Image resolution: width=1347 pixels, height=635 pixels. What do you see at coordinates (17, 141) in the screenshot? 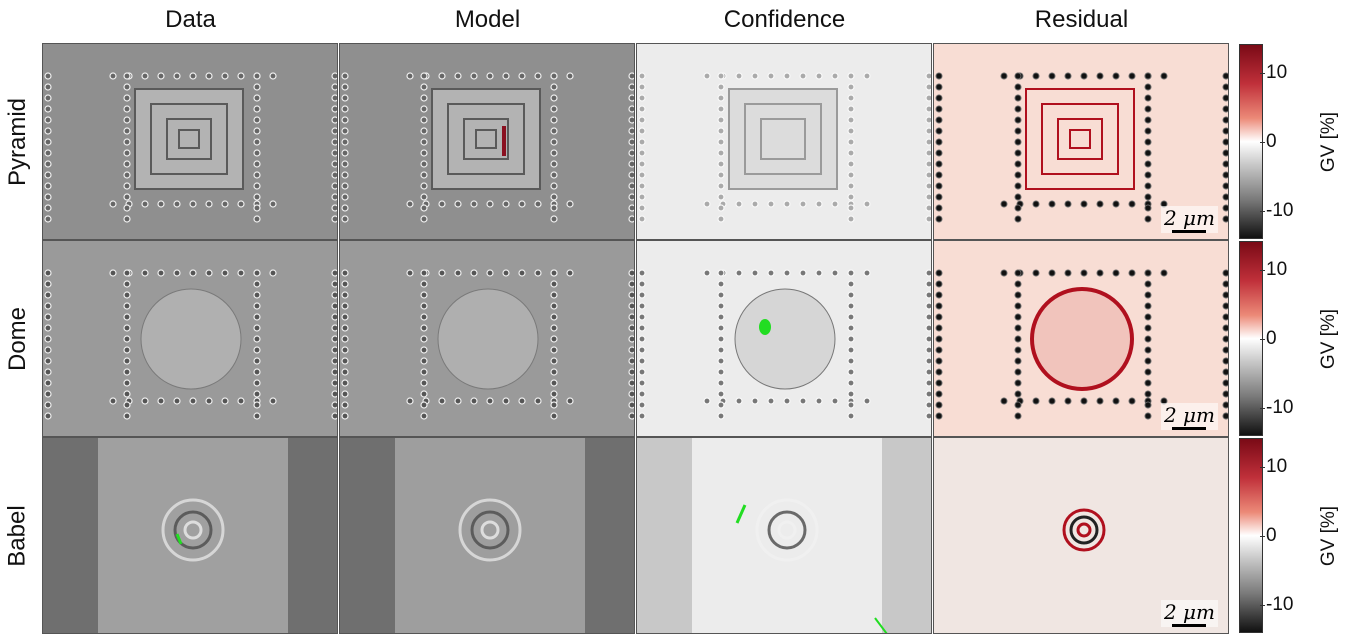
I see `row-title-pyramid: Pyramid` at bounding box center [17, 141].